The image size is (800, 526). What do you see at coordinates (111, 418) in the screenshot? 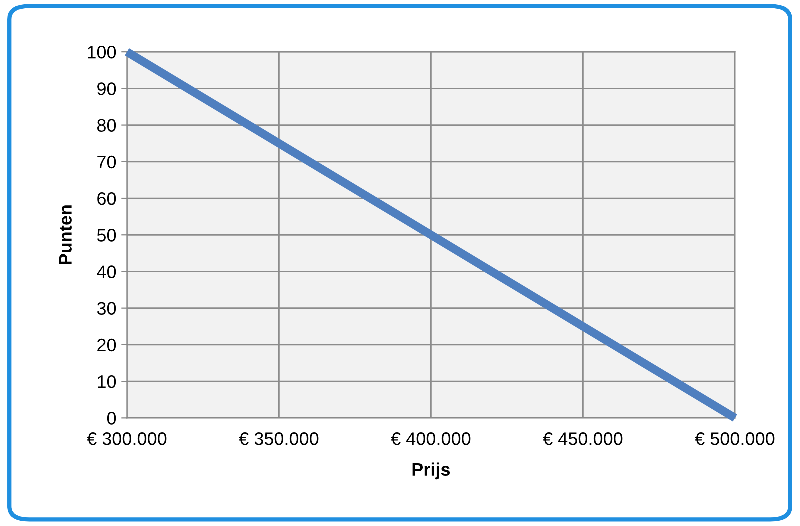
I see `y-tick-label: 0` at bounding box center [111, 418].